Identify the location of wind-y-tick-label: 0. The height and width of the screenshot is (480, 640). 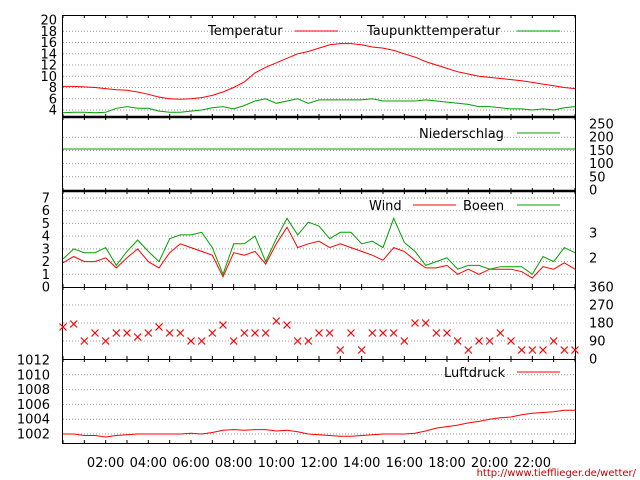
(46, 288).